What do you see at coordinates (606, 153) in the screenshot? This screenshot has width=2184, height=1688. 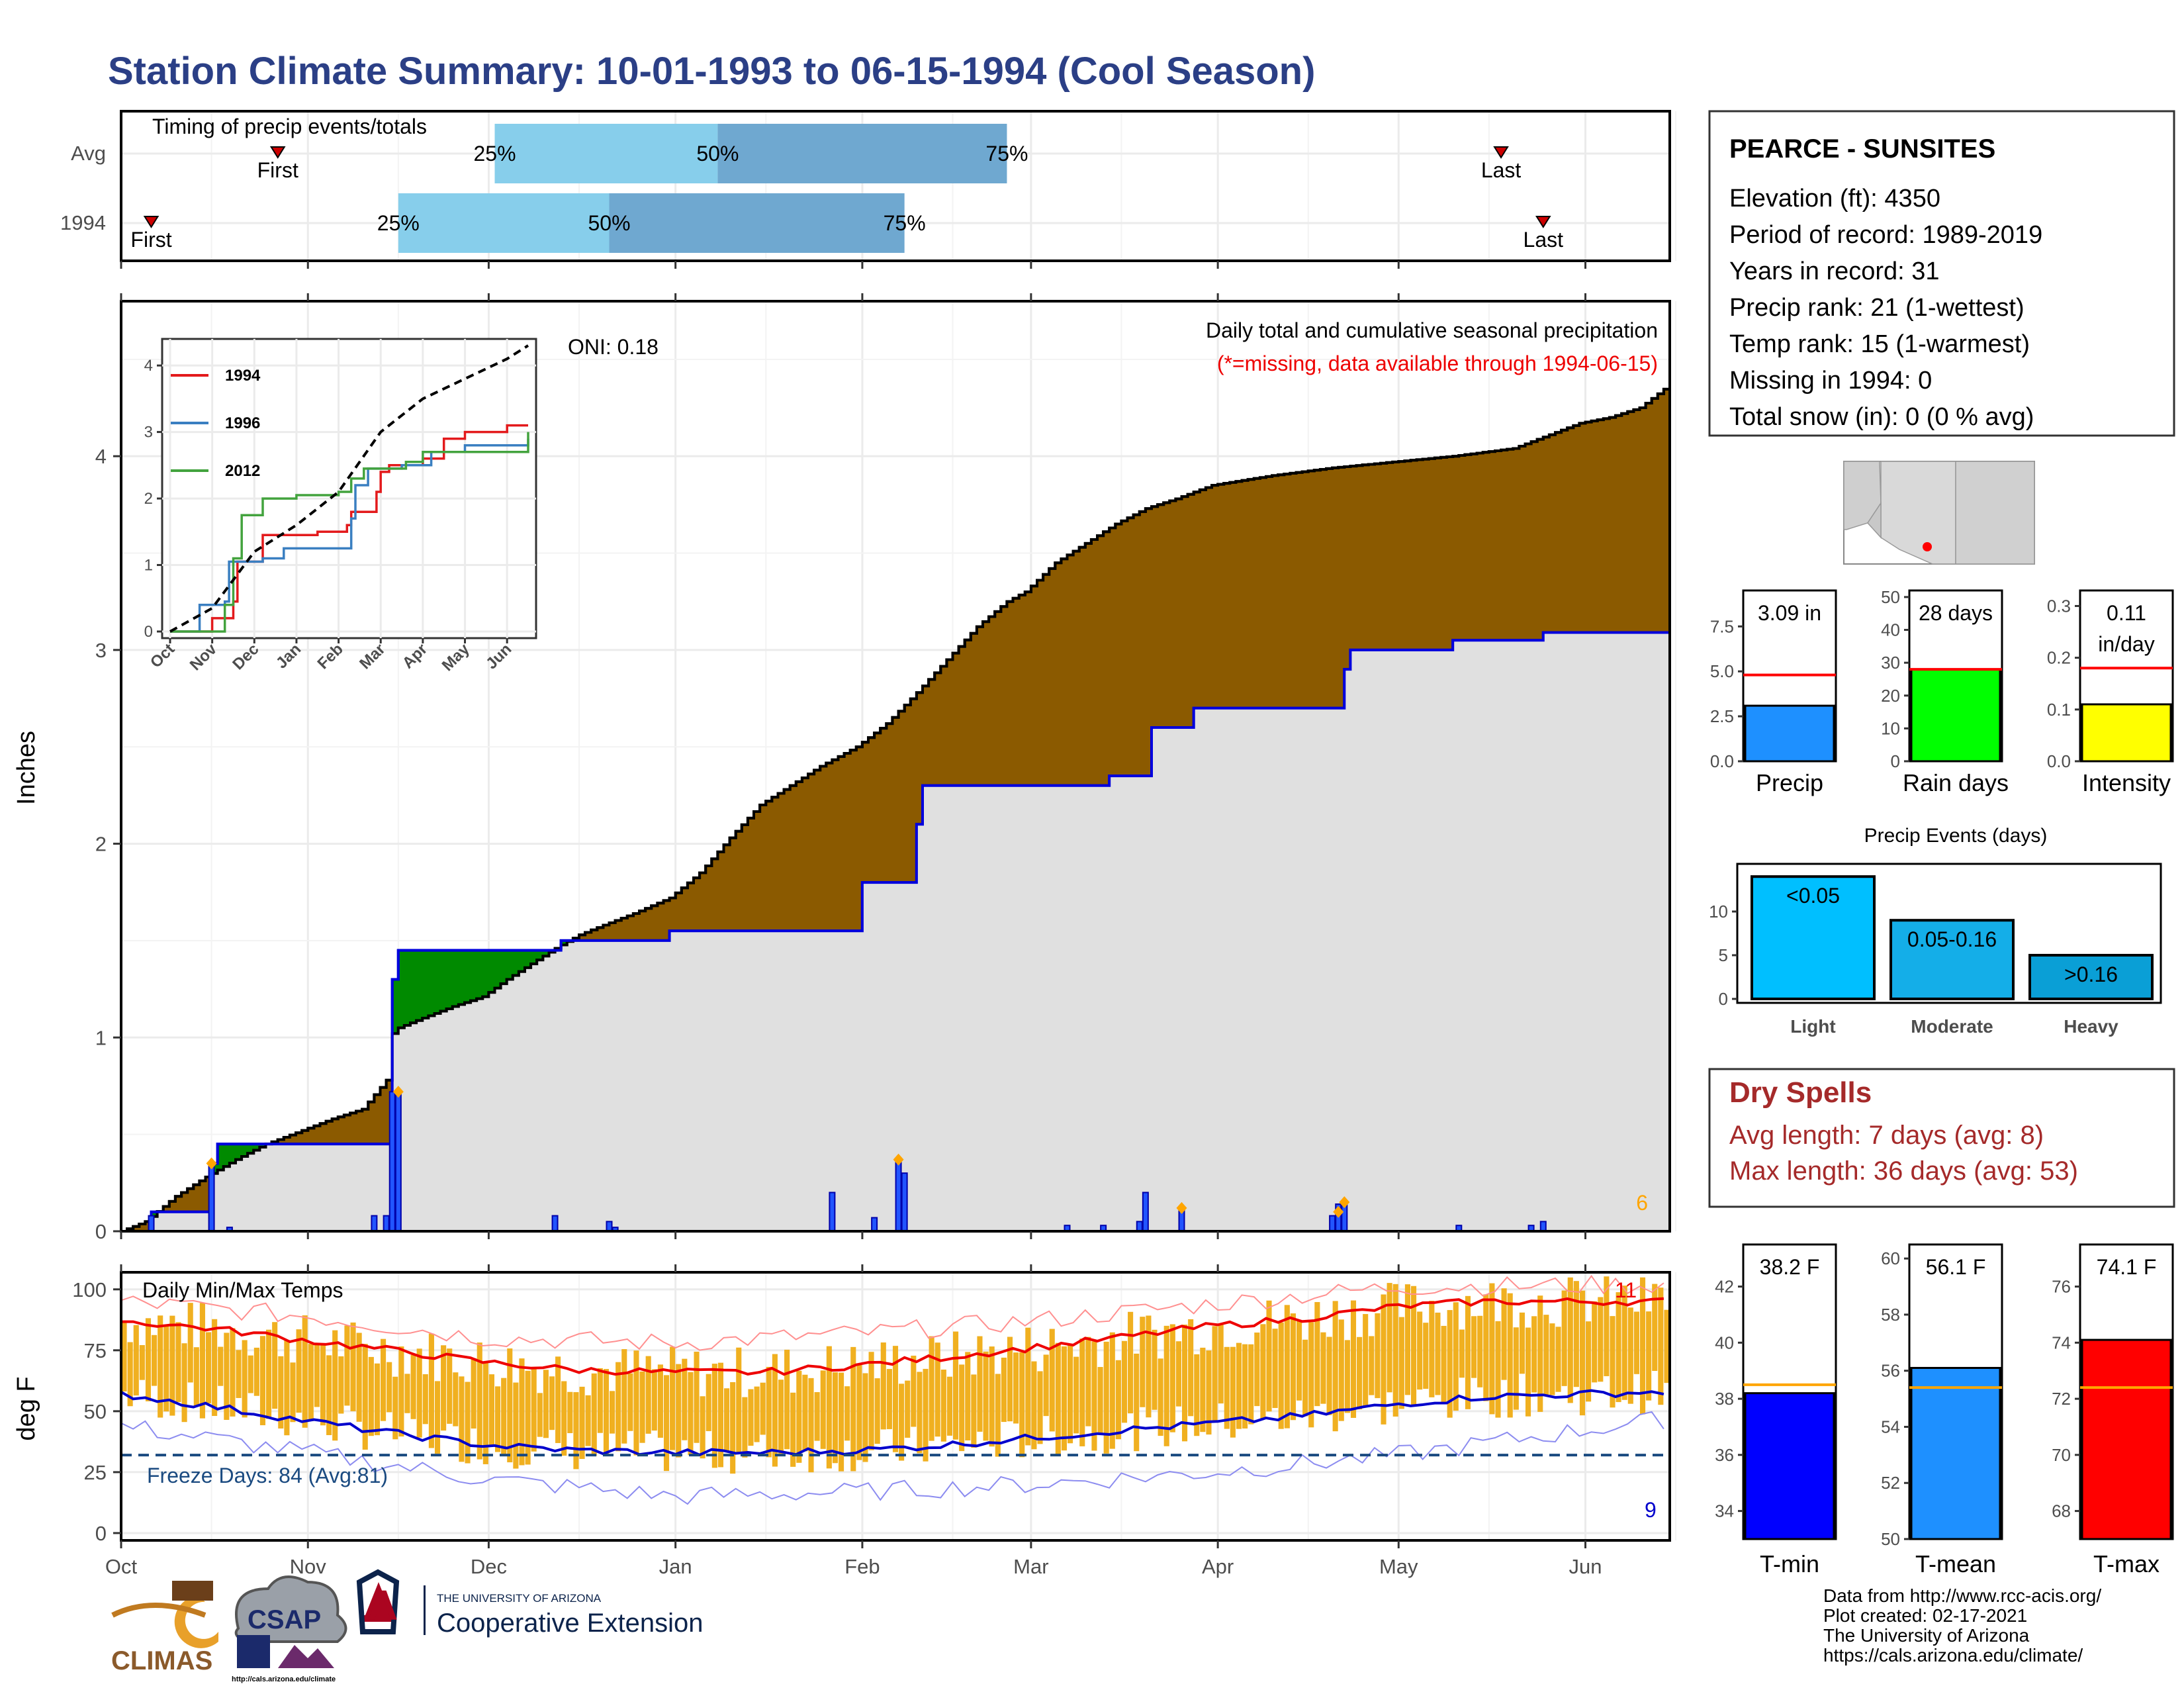 I see `timing-bar-first-half` at bounding box center [606, 153].